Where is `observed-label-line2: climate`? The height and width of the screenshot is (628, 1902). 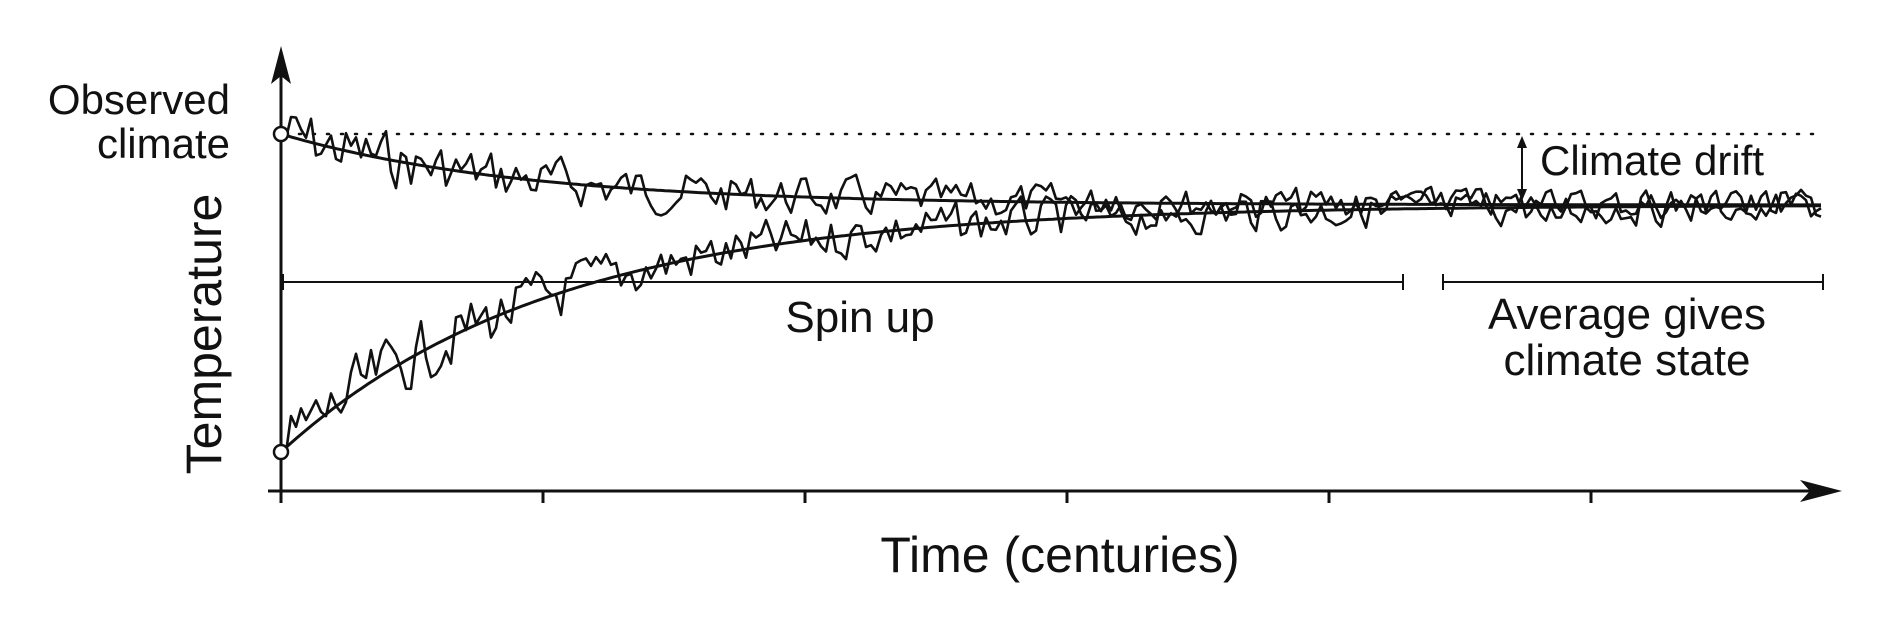 observed-label-line2: climate is located at coordinates (163, 144).